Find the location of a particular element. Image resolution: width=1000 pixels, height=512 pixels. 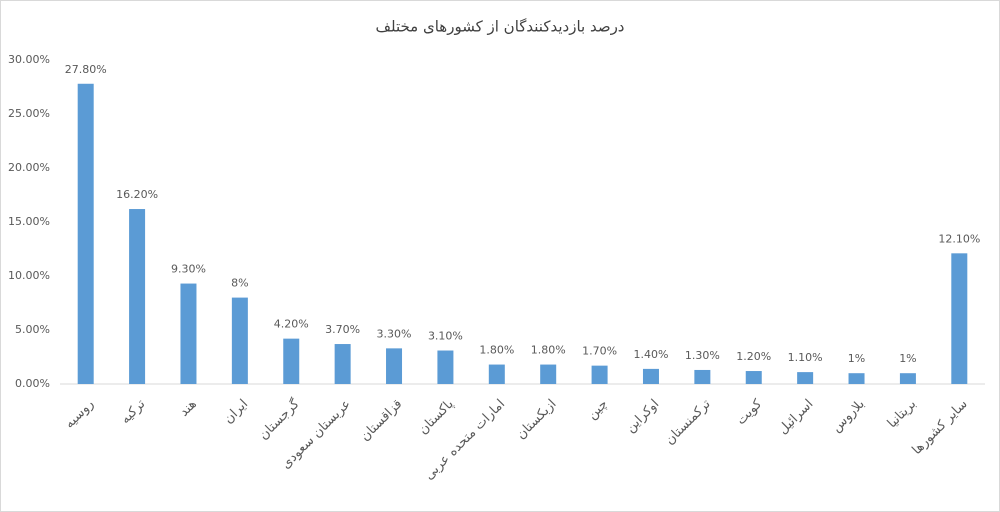

y-tick-label: 10.00% is located at coordinates (29, 275).